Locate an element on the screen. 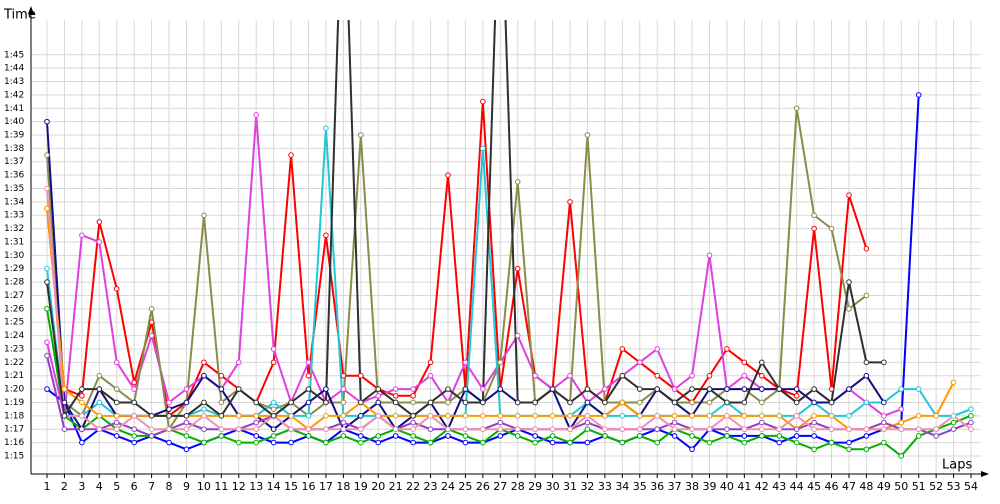 Image resolution: width=1000 pixels, height=504 pixels. x-tick-label: 18 is located at coordinates (343, 486).